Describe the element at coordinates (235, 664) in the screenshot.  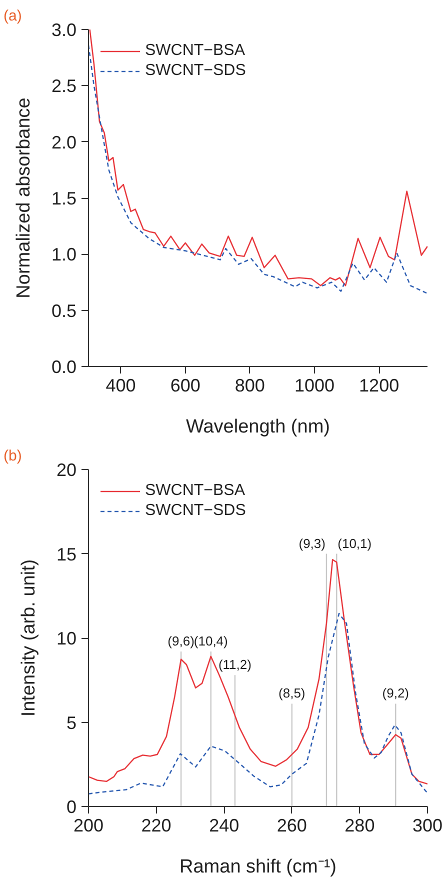
I see `annotation: (11,2)` at that location.